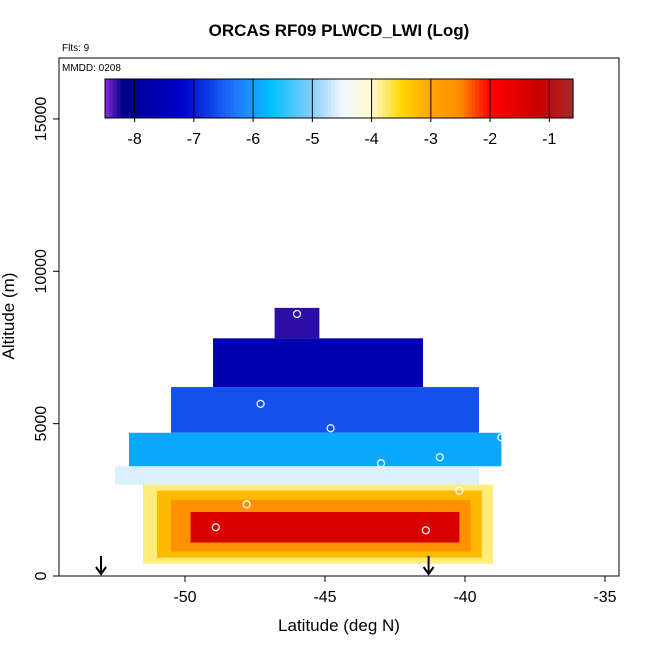 The image size is (650, 650). Describe the element at coordinates (41, 119) in the screenshot. I see `y-tick-label: 15000` at that location.